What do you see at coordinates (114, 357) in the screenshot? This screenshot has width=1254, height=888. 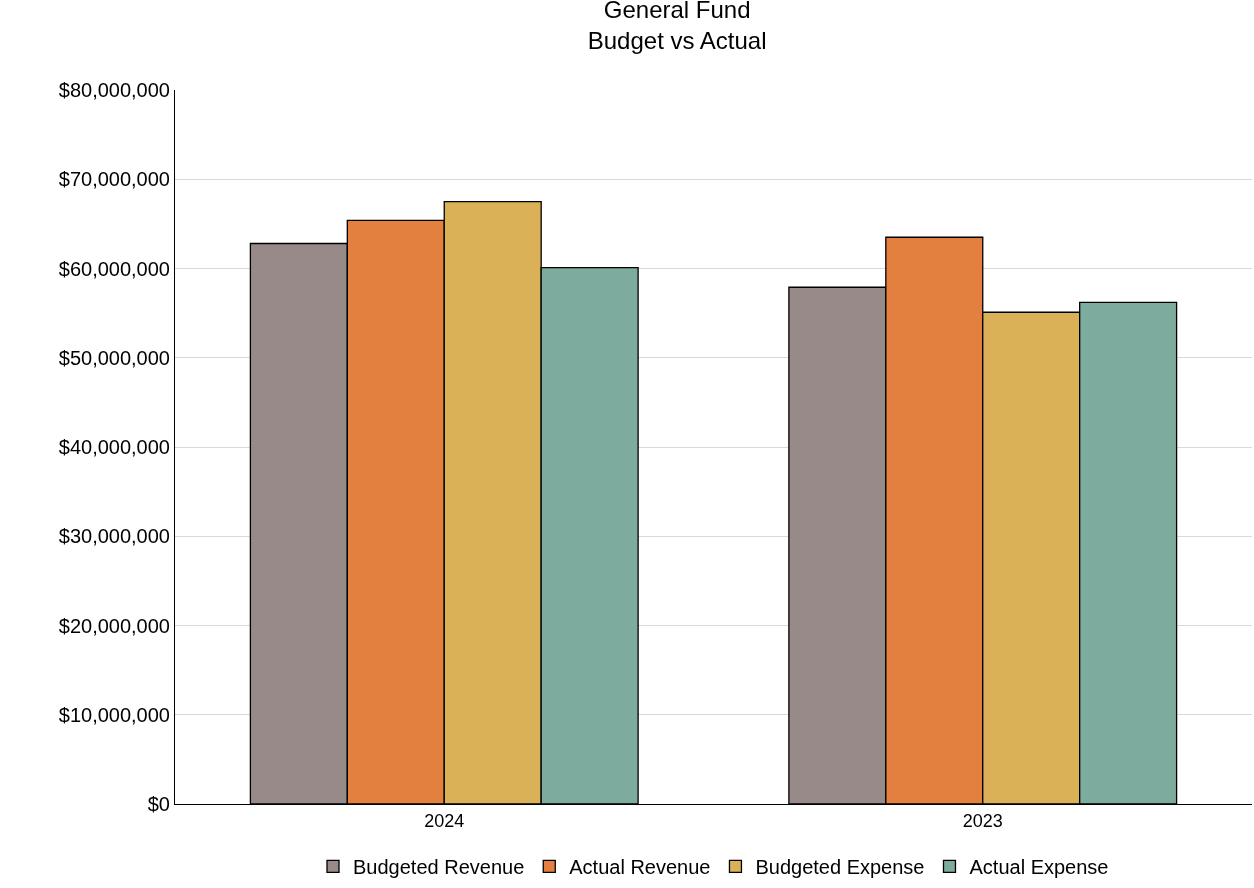 I see `y-tick-label: $50,000,000` at bounding box center [114, 357].